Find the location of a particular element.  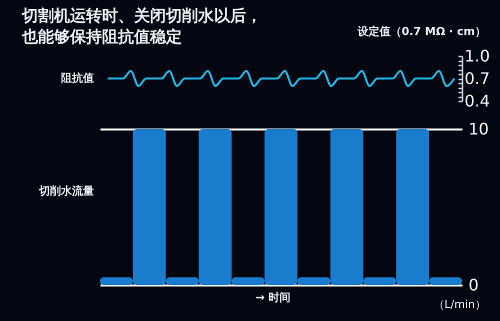

y-tick-label: 1.0 is located at coordinates (477, 56).